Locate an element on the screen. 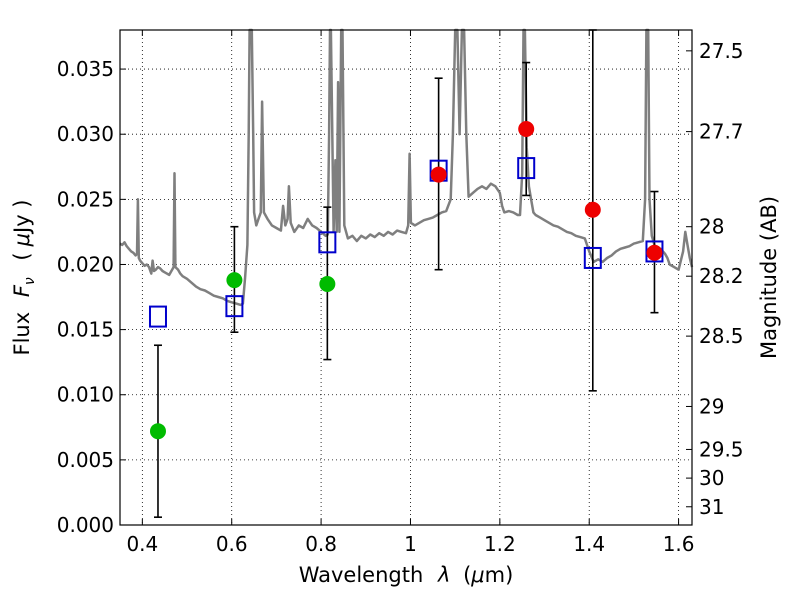 This screenshot has width=800, height=600. x-tick-label: 1 is located at coordinates (410, 544).